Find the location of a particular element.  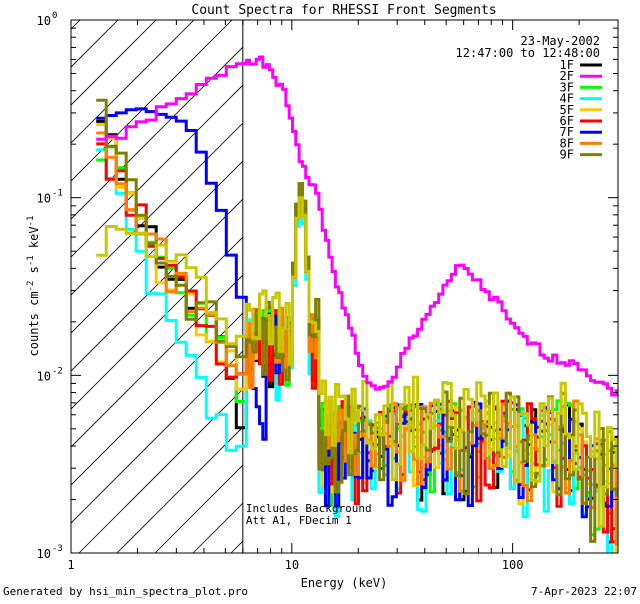

x-tick-label: 10 is located at coordinates (292, 565).